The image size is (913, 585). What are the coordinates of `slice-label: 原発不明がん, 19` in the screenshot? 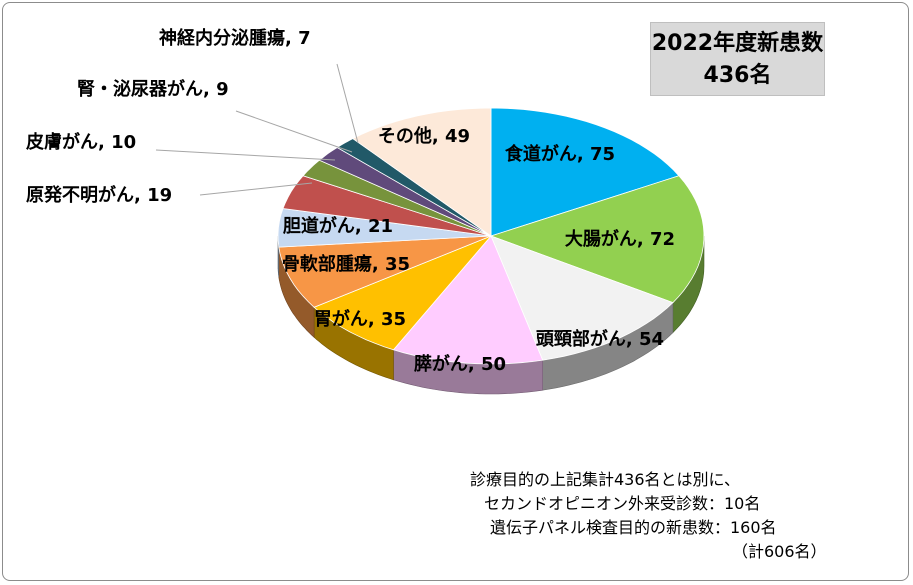 It's located at (99, 195).